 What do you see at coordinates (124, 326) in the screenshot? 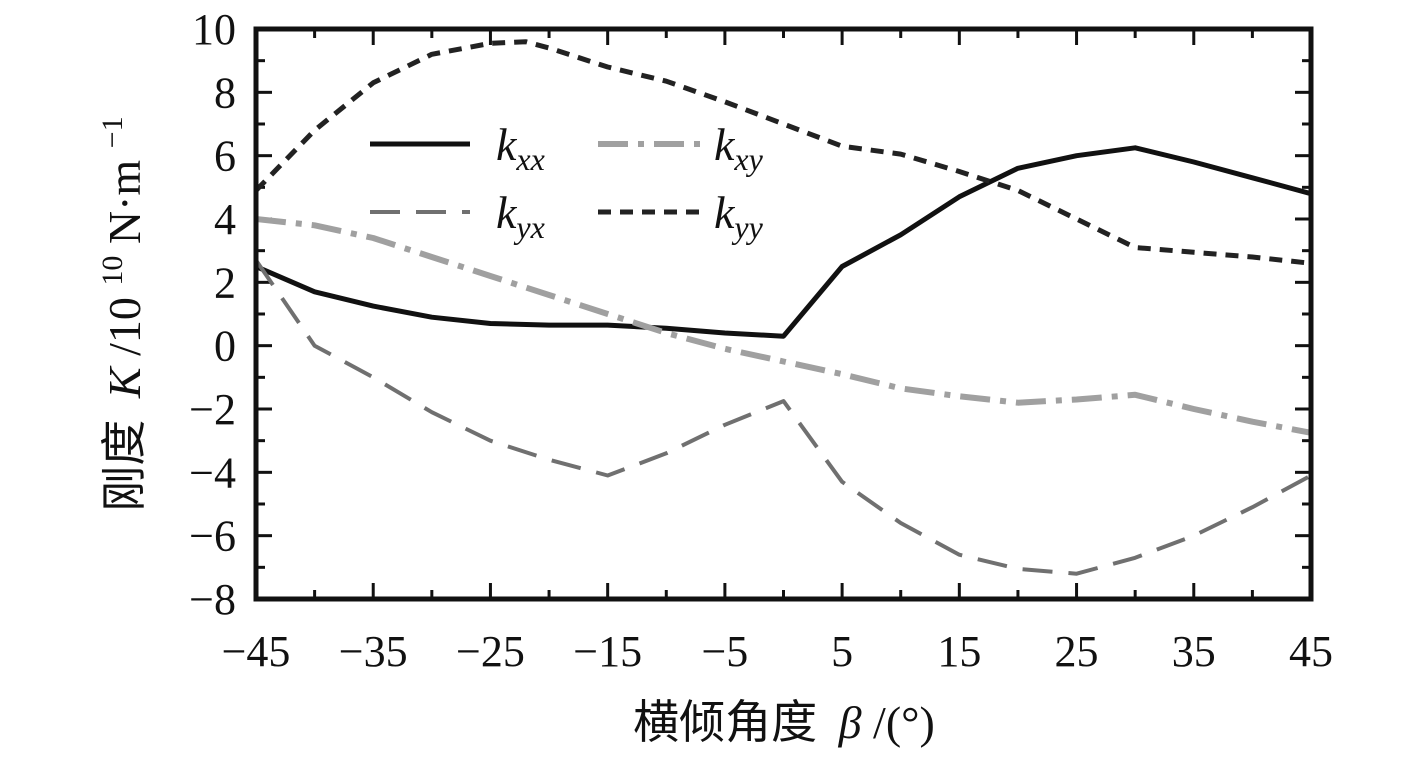
I see `y-axis-label-unit-base: /10` at bounding box center [124, 326].